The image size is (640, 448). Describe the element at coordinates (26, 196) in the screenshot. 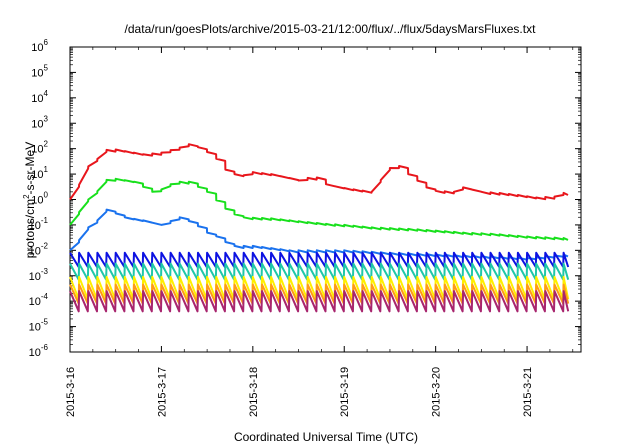

I see `y-axis-label-sup: 2` at that location.